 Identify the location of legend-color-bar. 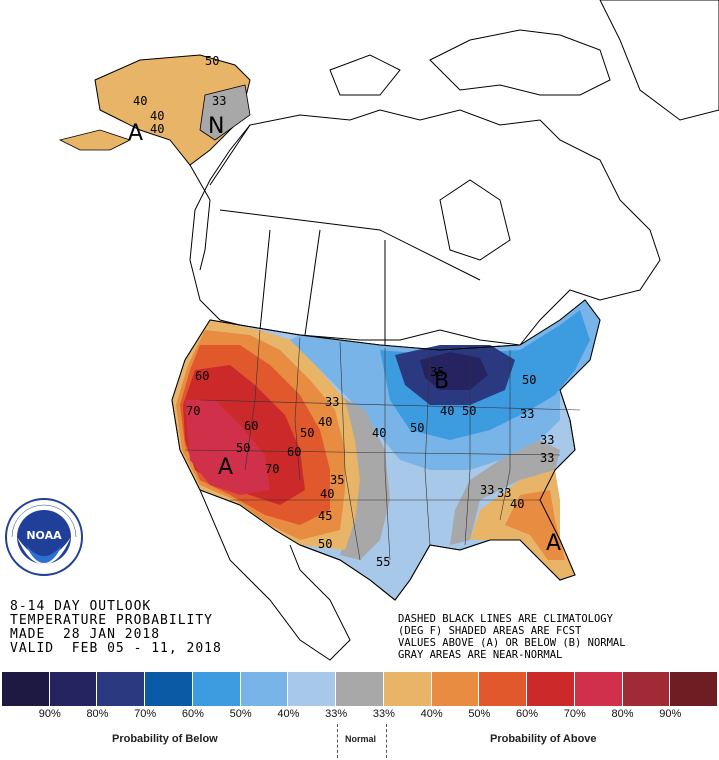
(360, 689).